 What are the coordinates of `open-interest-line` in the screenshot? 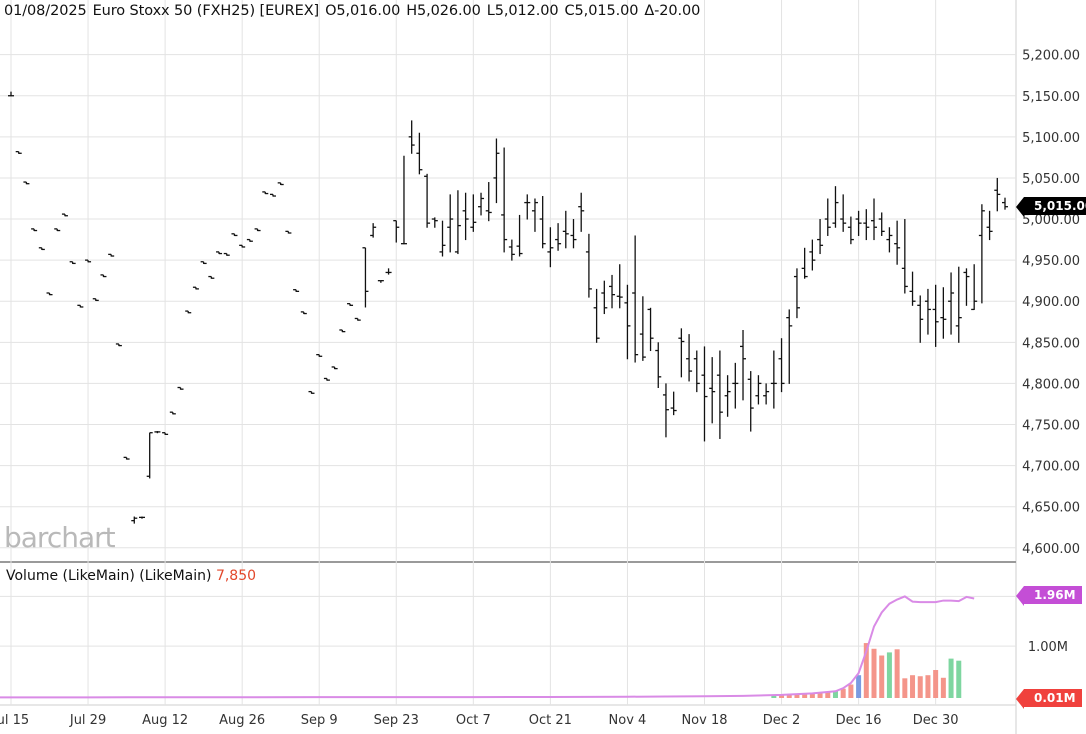 It's located at (487, 647).